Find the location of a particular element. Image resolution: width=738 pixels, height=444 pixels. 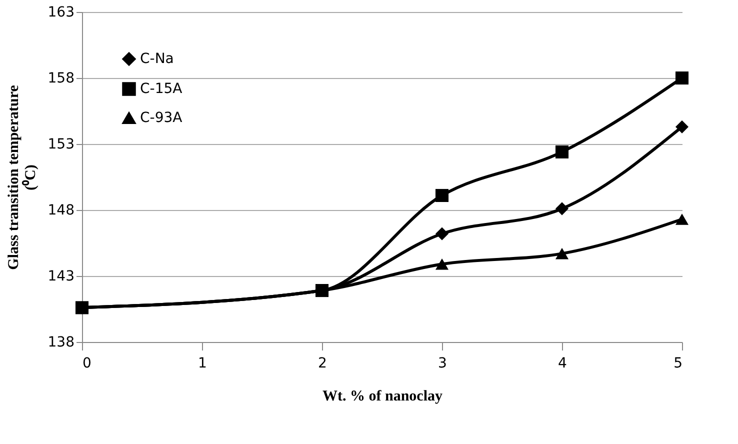

y-tick-label: 138 is located at coordinates (61, 342).